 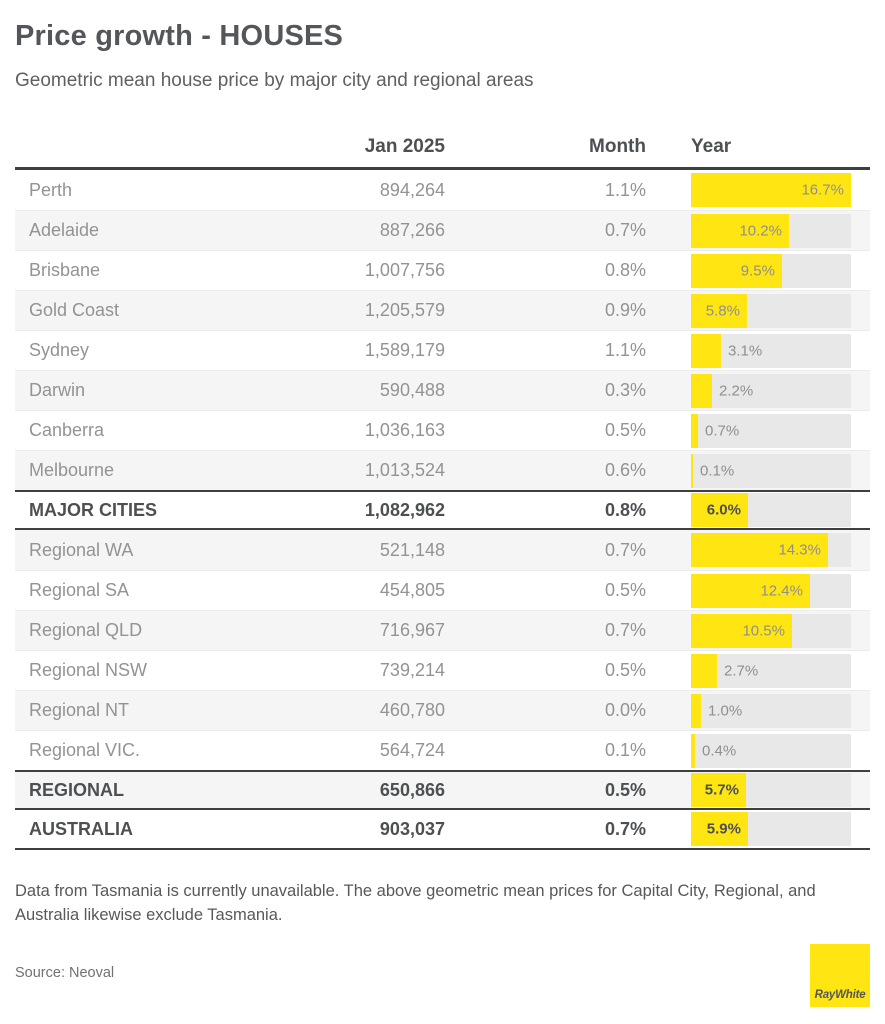 I want to click on year-bar-label: 10.5%, so click(x=763, y=630).